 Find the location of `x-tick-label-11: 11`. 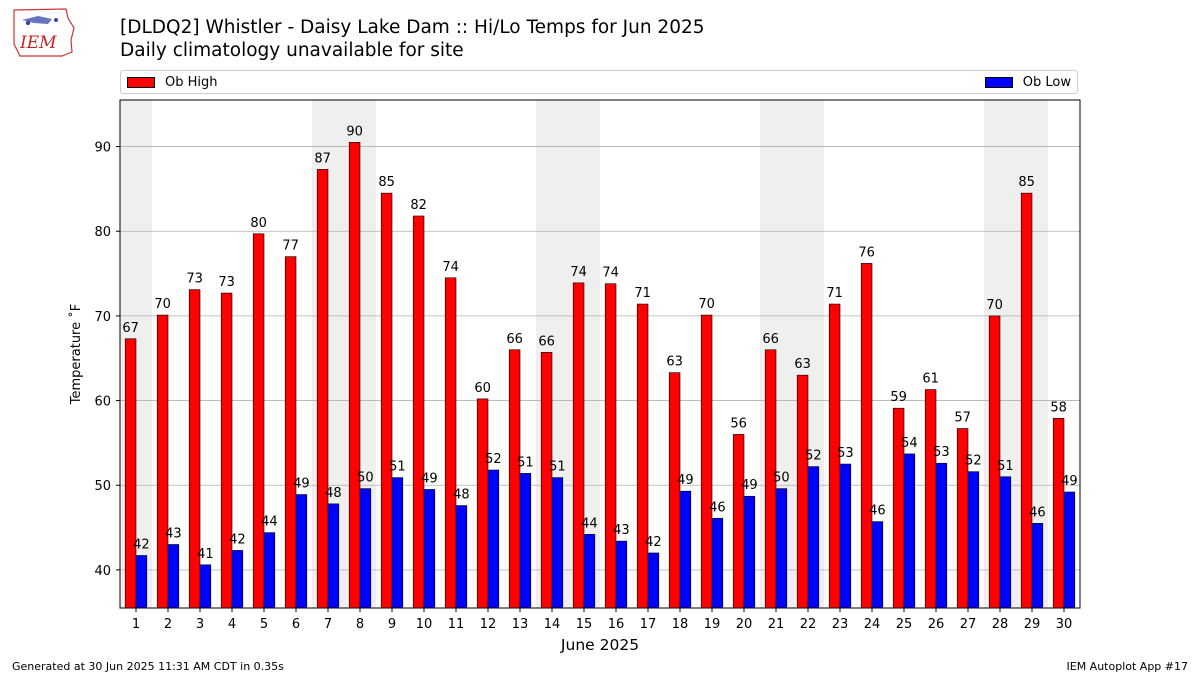

x-tick-label-11: 11 is located at coordinates (456, 624).